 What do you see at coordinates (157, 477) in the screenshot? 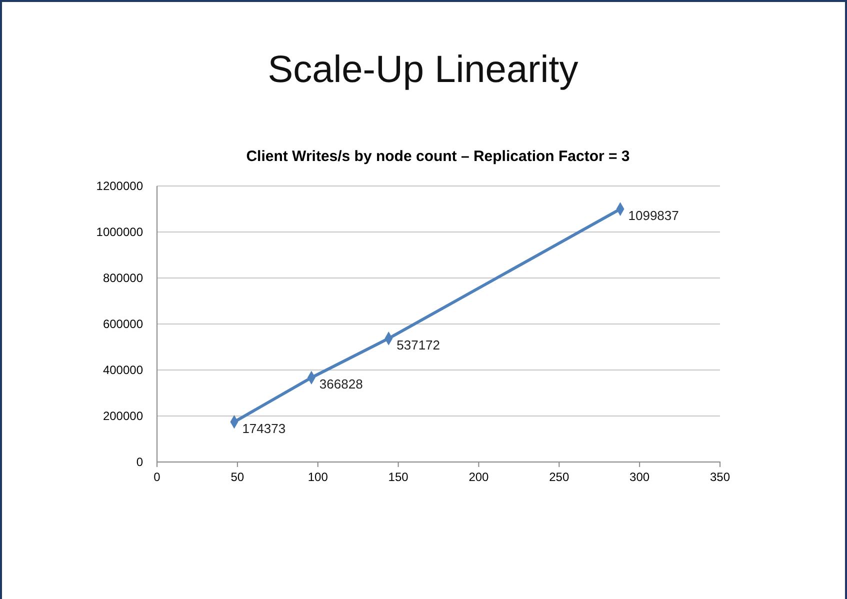
I see `x-tick-label: 0` at bounding box center [157, 477].